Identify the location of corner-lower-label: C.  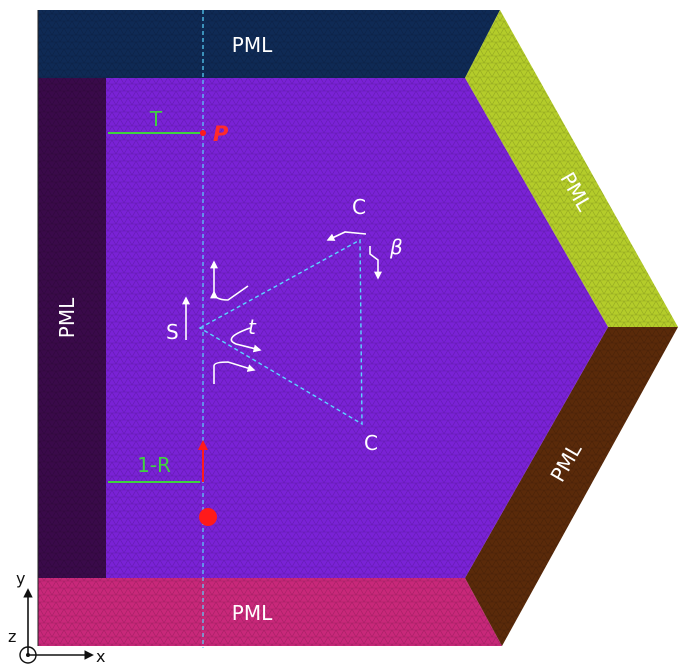
(371, 443).